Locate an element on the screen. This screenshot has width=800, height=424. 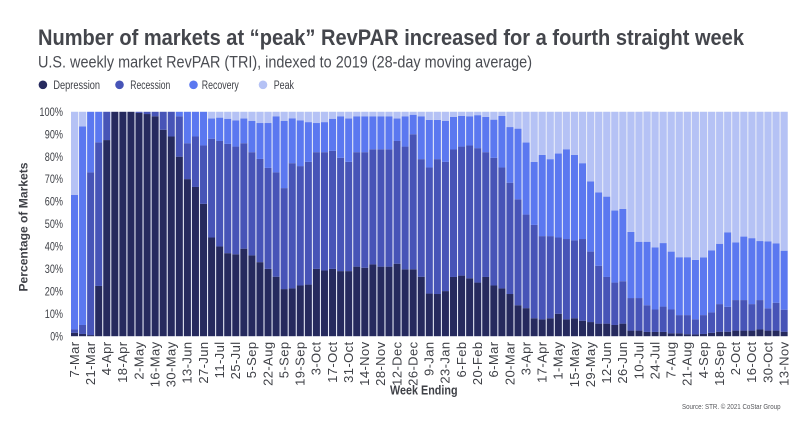
svg-text: 6-Feb is located at coordinates (461, 360).